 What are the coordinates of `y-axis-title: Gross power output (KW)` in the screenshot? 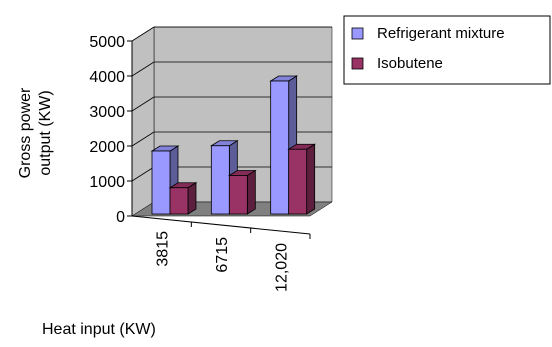 It's located at (35, 132).